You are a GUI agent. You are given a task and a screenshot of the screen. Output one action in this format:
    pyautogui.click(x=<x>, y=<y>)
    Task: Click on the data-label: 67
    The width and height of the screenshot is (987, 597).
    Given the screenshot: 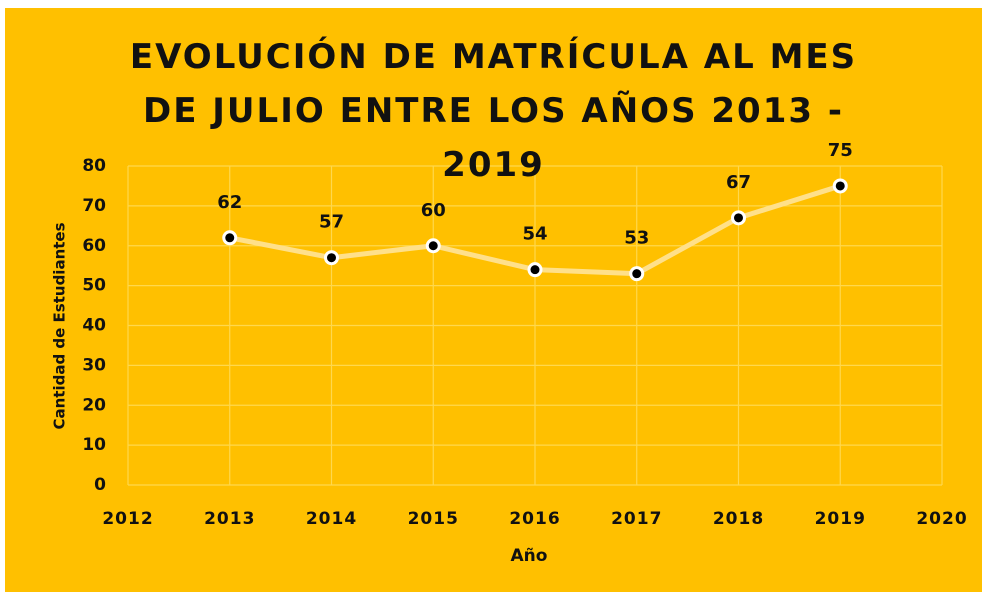 What is the action you would take?
    pyautogui.click(x=738, y=182)
    